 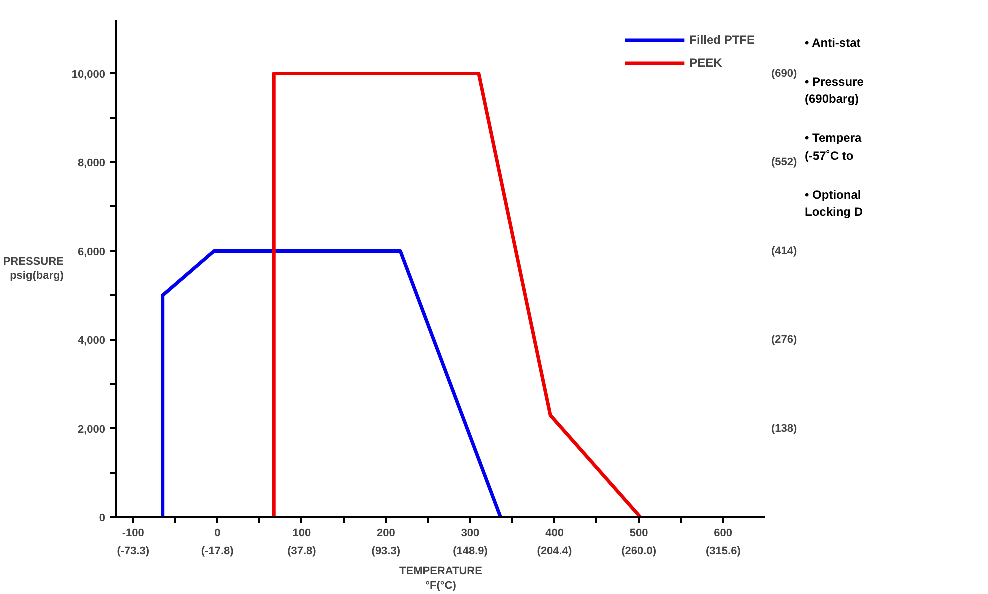 I want to click on x2-tick-label: (37.8), so click(x=302, y=552).